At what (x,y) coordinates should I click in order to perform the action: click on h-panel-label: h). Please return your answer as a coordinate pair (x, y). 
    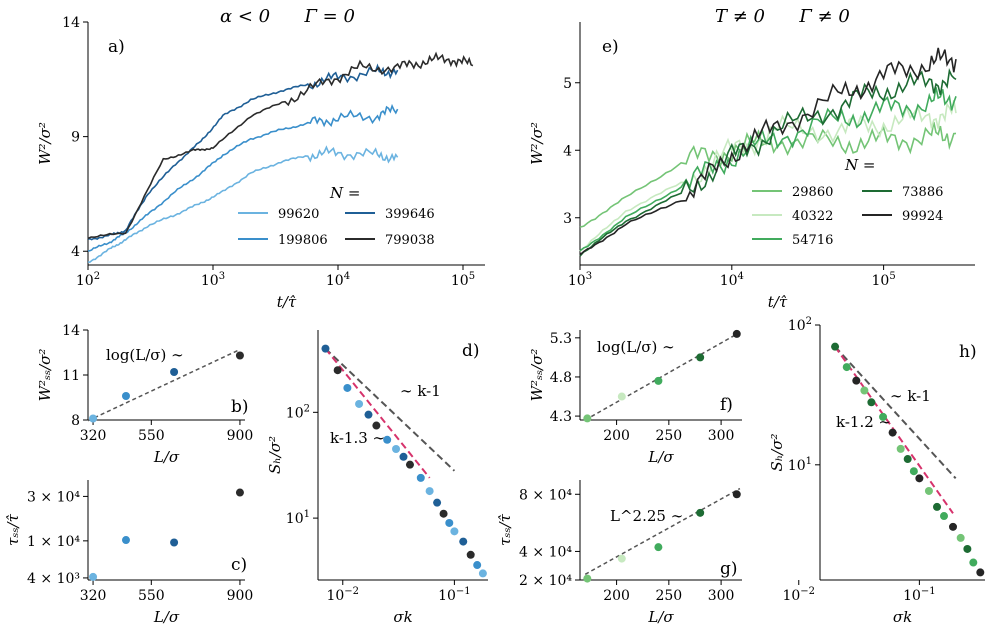
    Looking at the image, I should click on (968, 352).